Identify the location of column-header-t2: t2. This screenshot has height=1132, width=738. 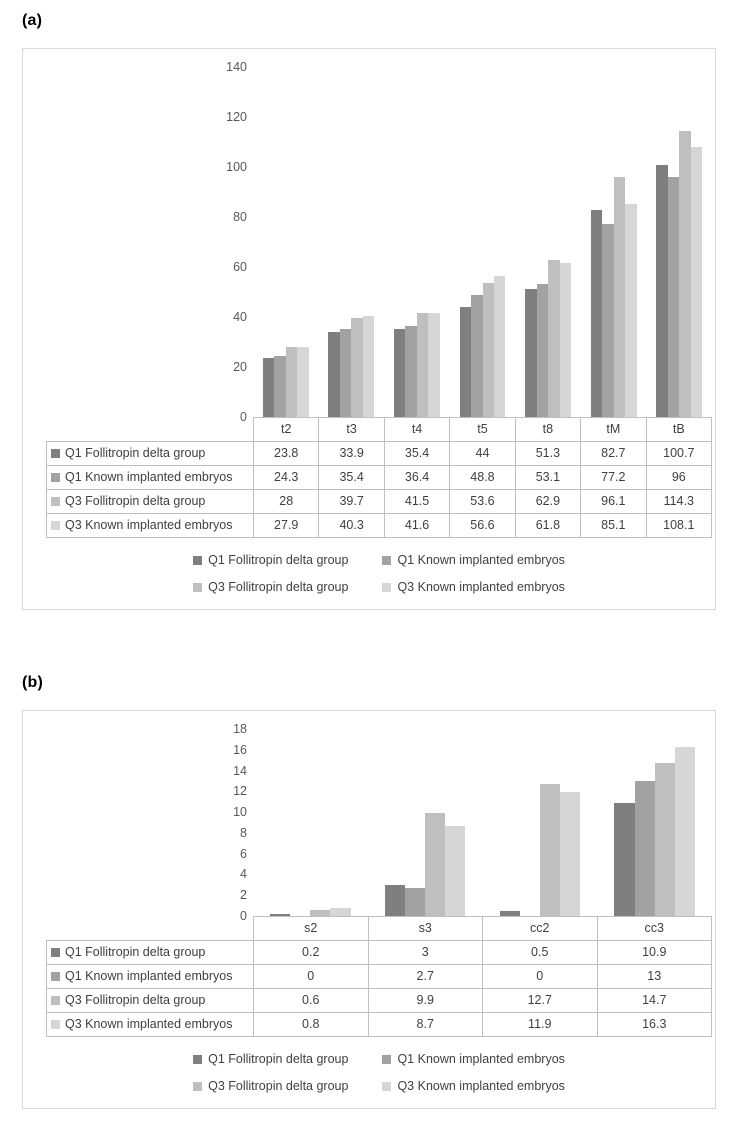
(286, 429).